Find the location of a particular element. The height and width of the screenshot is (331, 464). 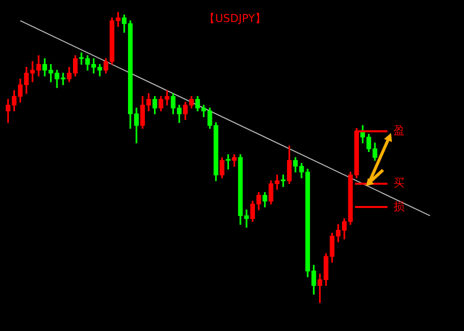

ref-line-label: 盈 is located at coordinates (398, 131).